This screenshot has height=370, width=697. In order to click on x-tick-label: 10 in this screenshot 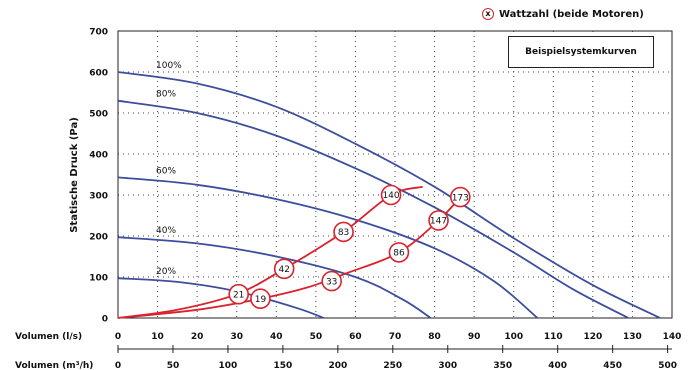, I will do `click(157, 337)`.